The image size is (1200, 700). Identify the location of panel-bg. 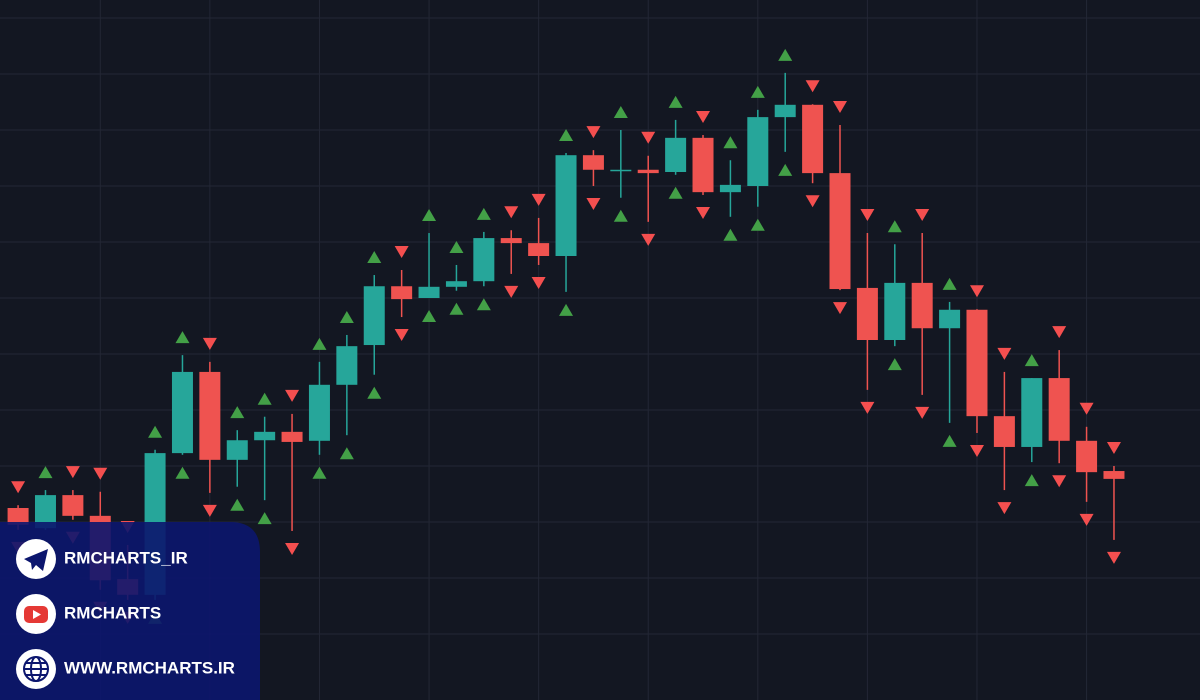
(130, 611).